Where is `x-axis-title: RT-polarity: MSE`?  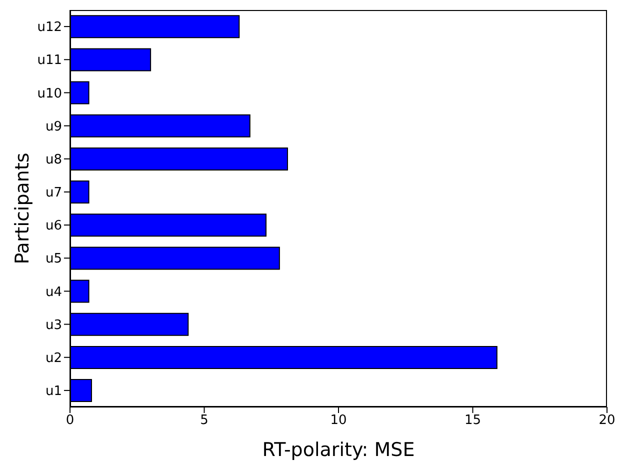 x-axis-title: RT-polarity: MSE is located at coordinates (338, 450).